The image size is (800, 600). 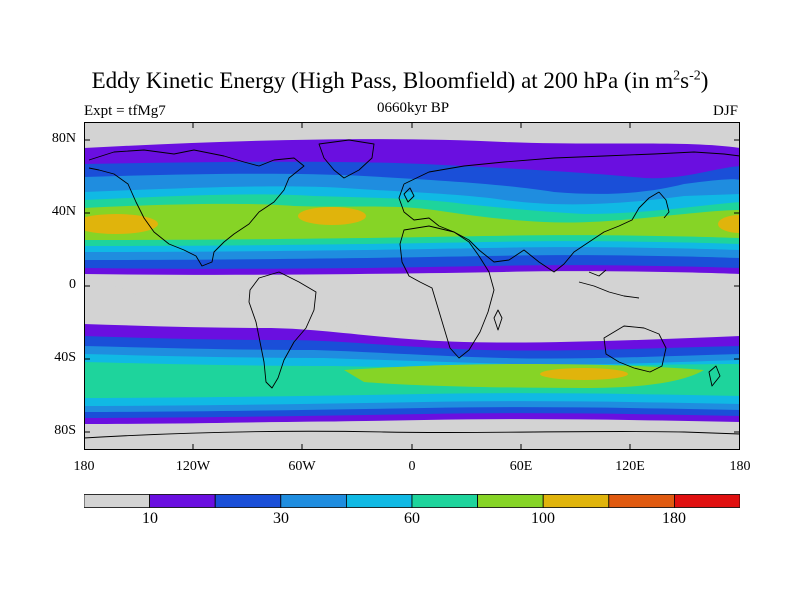 I want to click on experiment-label: Expt = tfMg7, so click(x=125, y=111).